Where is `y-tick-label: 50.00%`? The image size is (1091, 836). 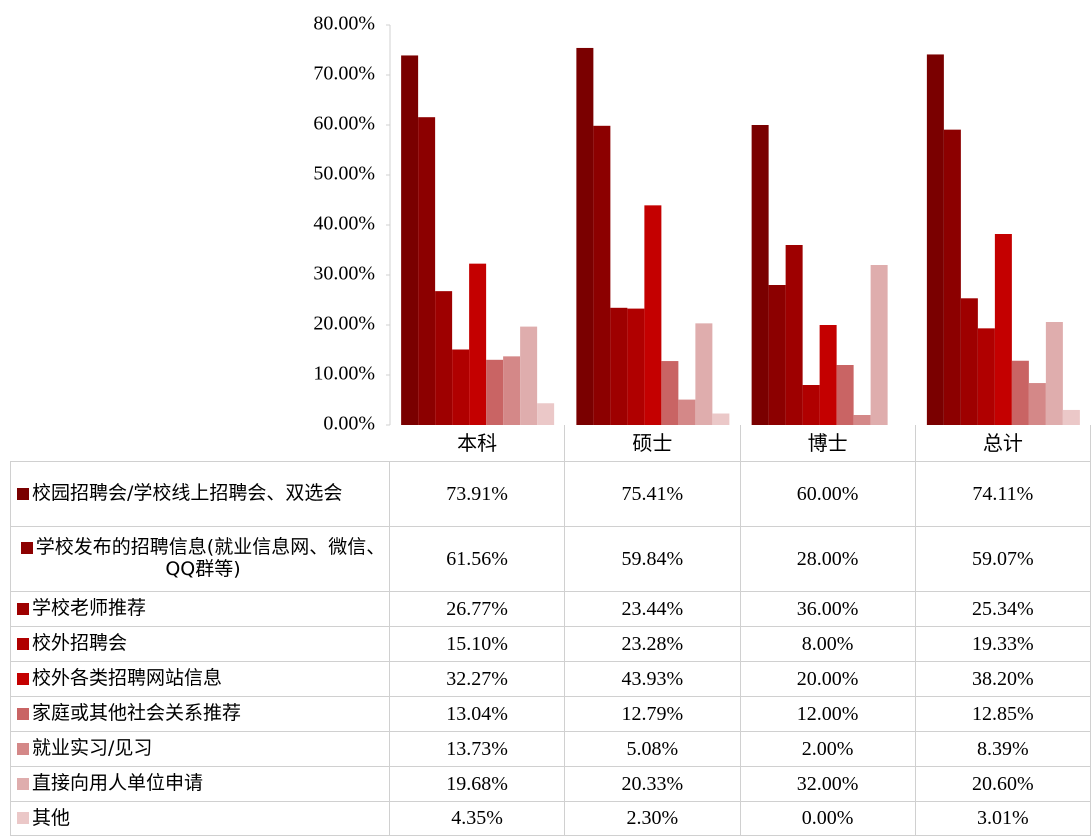
y-tick-label: 50.00% is located at coordinates (344, 174).